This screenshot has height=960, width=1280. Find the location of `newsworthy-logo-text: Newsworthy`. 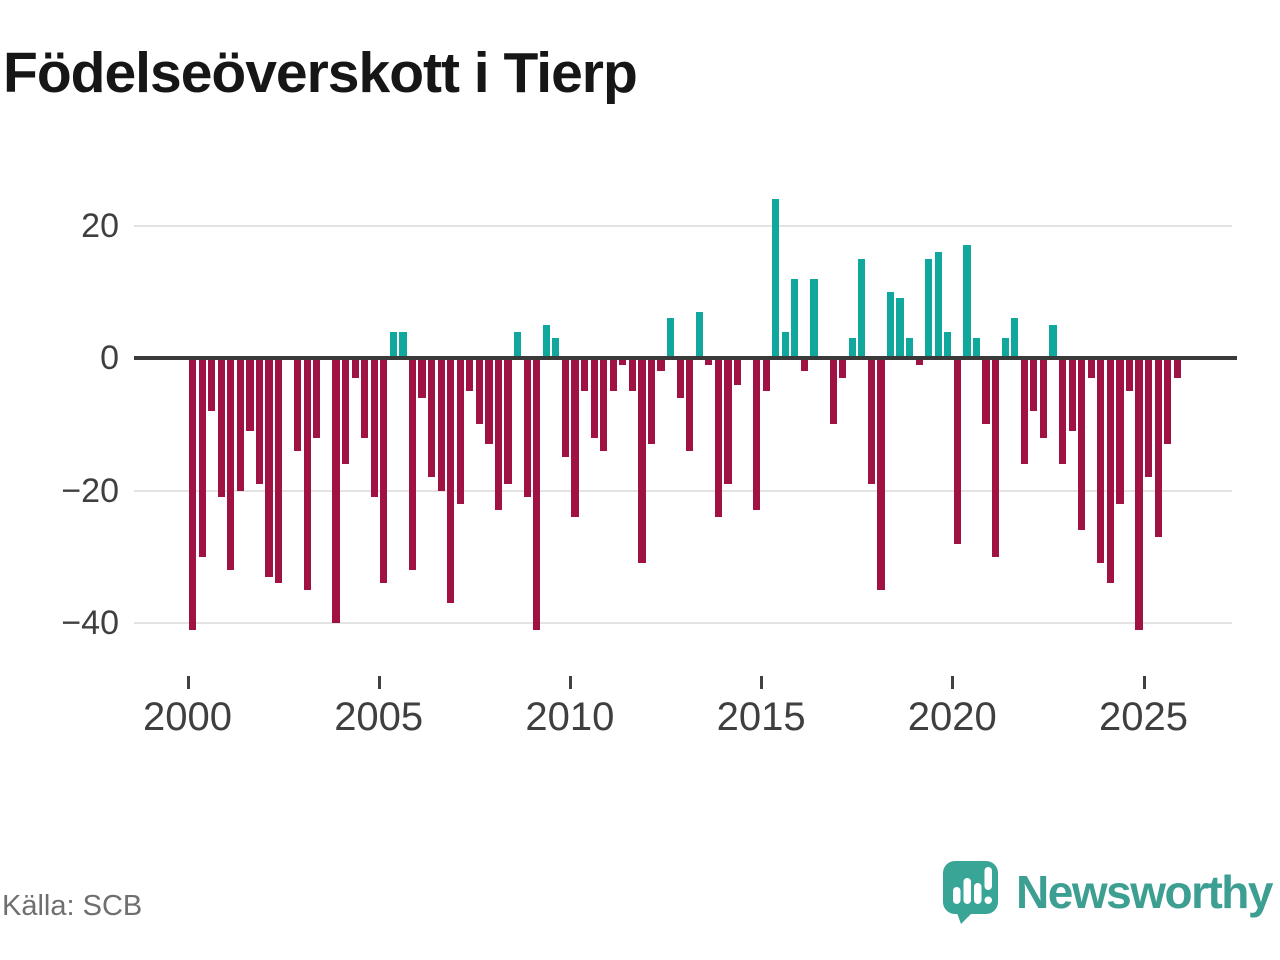

newsworthy-logo-text: Newsworthy is located at coordinates (1144, 892).